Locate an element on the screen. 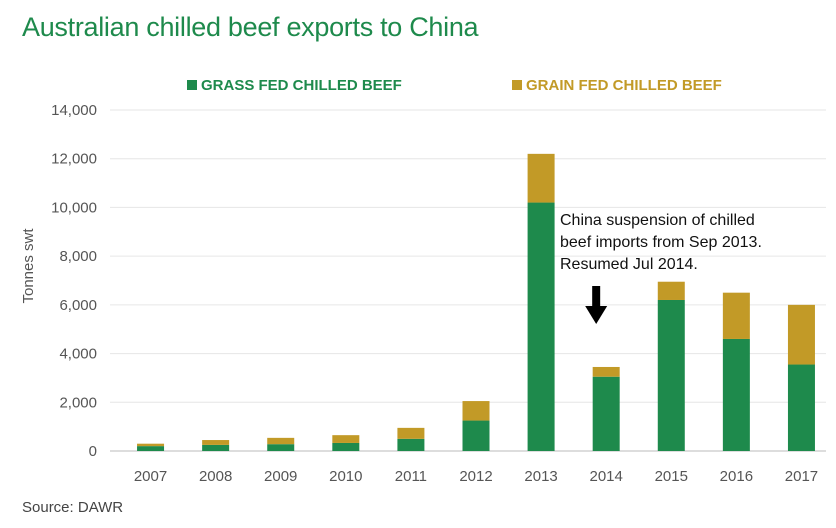 This screenshot has width=836, height=528. legend-label: GRASS FED CHILLED BEEF is located at coordinates (301, 85).